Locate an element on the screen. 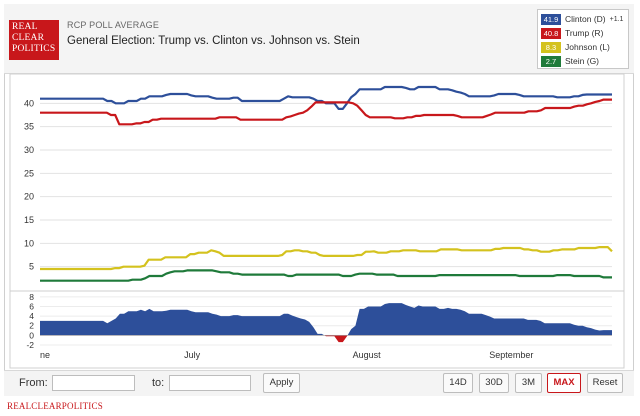 This screenshot has height=416, width=640. from-date-input is located at coordinates (93, 383).